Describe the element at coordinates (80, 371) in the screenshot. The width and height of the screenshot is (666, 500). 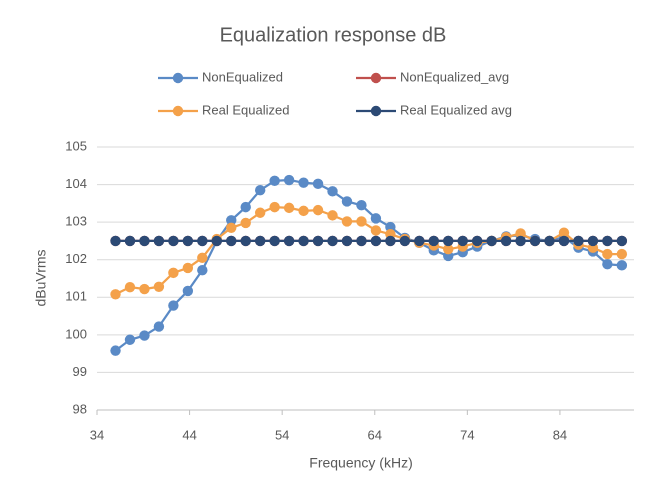
I see `y-tick-label: 99` at that location.